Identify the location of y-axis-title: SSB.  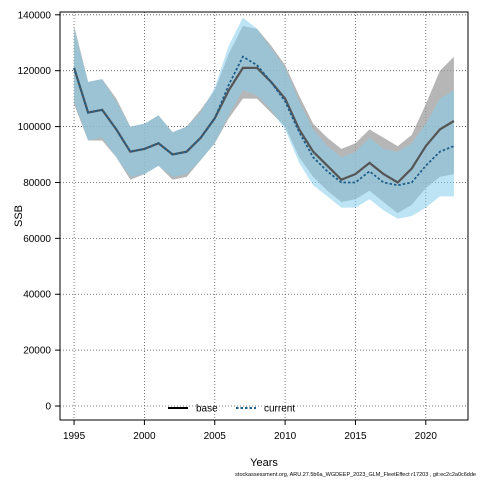
(19, 216).